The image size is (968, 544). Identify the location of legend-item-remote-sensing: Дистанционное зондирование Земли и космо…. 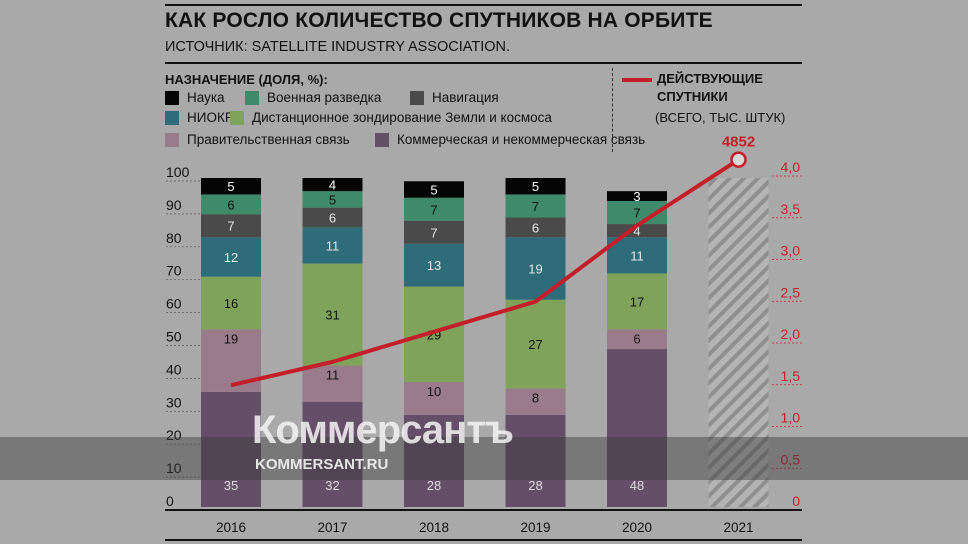
(391, 117).